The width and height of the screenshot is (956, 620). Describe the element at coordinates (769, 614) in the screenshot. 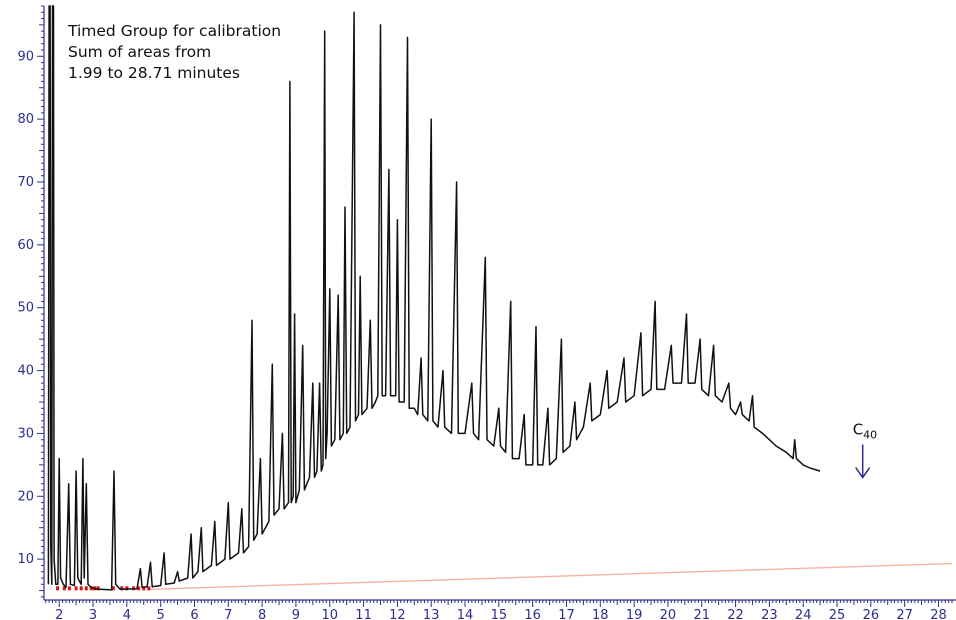

I see `x-tick-label-23: 23` at that location.